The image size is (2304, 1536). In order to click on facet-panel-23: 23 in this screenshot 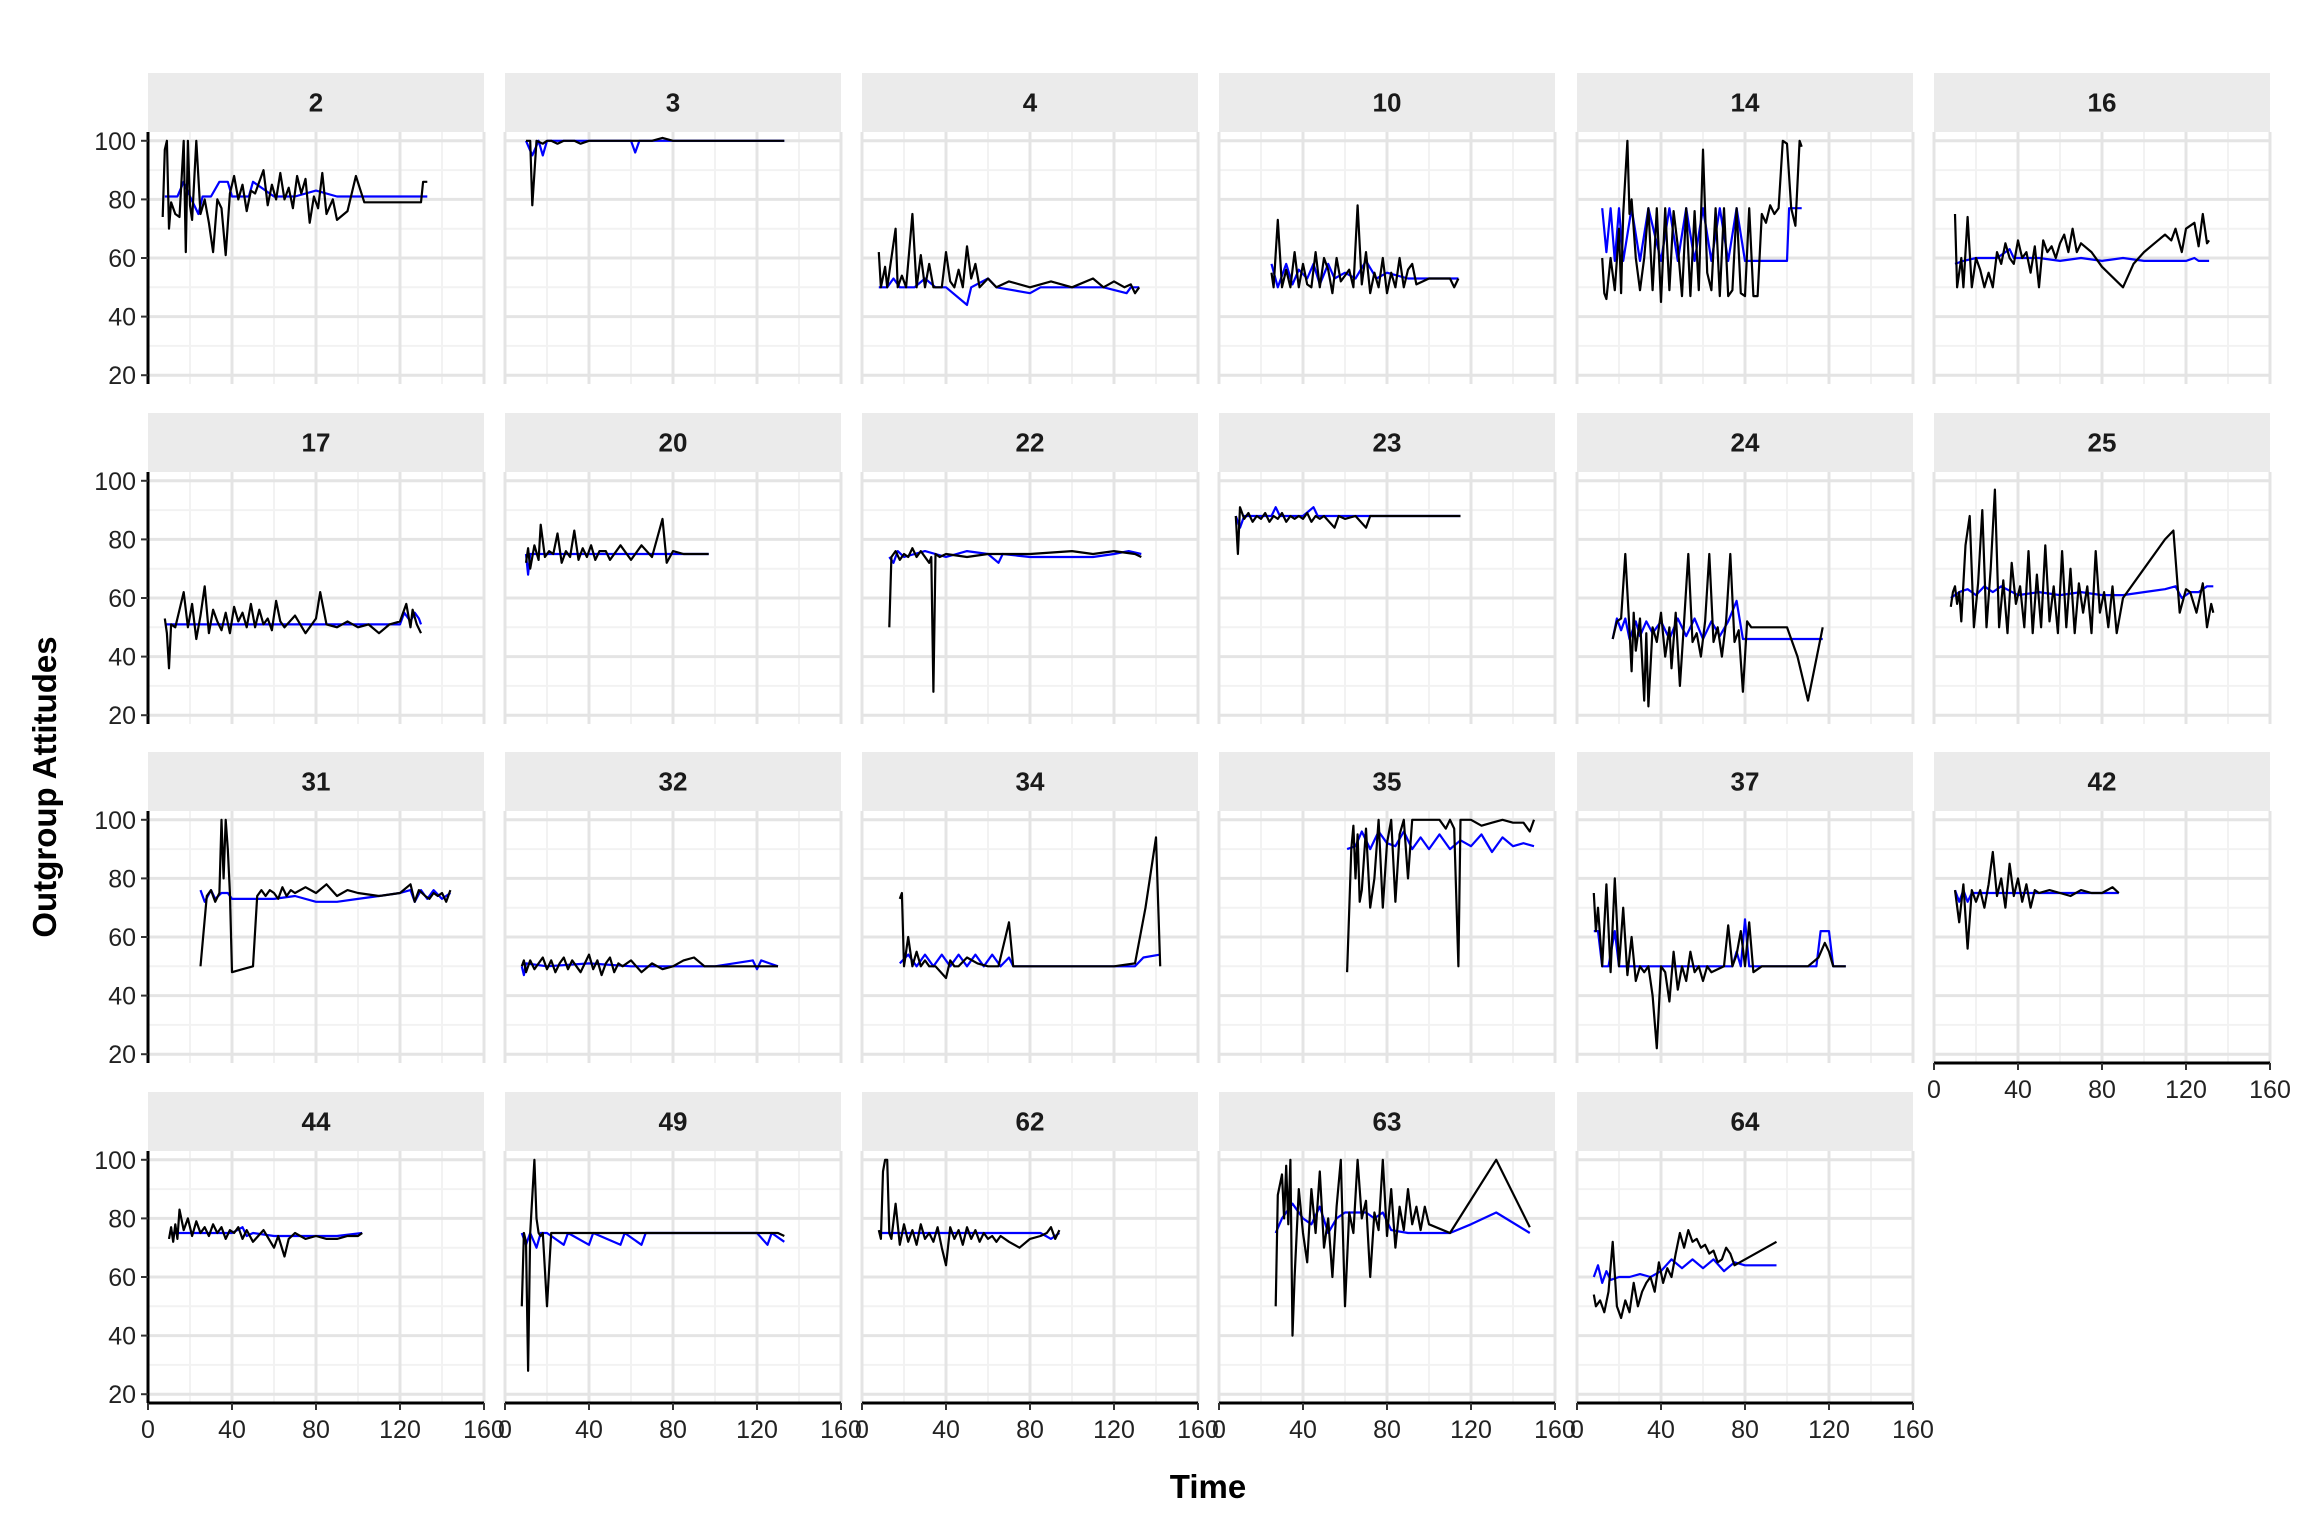, I will do `click(1387, 568)`.